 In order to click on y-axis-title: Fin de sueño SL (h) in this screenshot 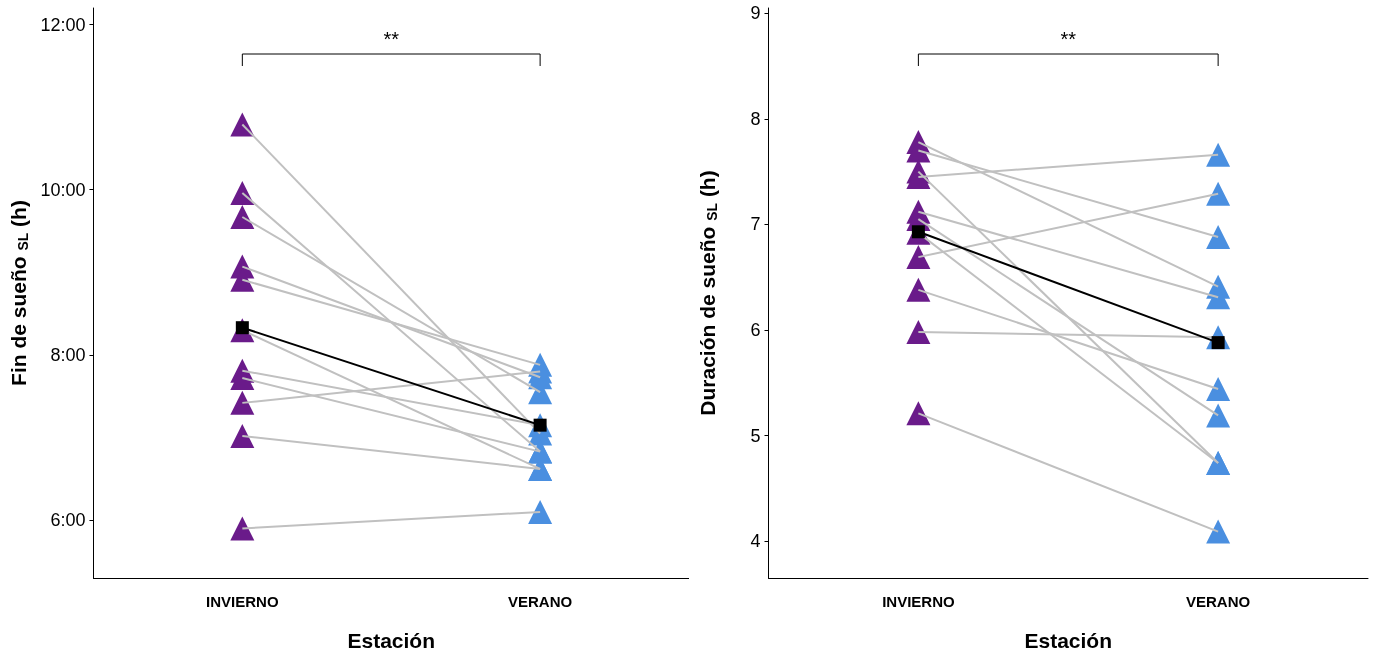, I will do `click(19, 293)`.